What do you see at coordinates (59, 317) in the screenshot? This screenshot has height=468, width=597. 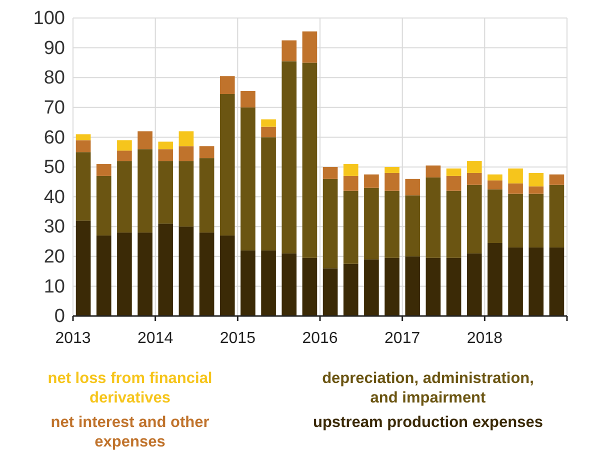 I see `y-tick-label: 0` at bounding box center [59, 317].